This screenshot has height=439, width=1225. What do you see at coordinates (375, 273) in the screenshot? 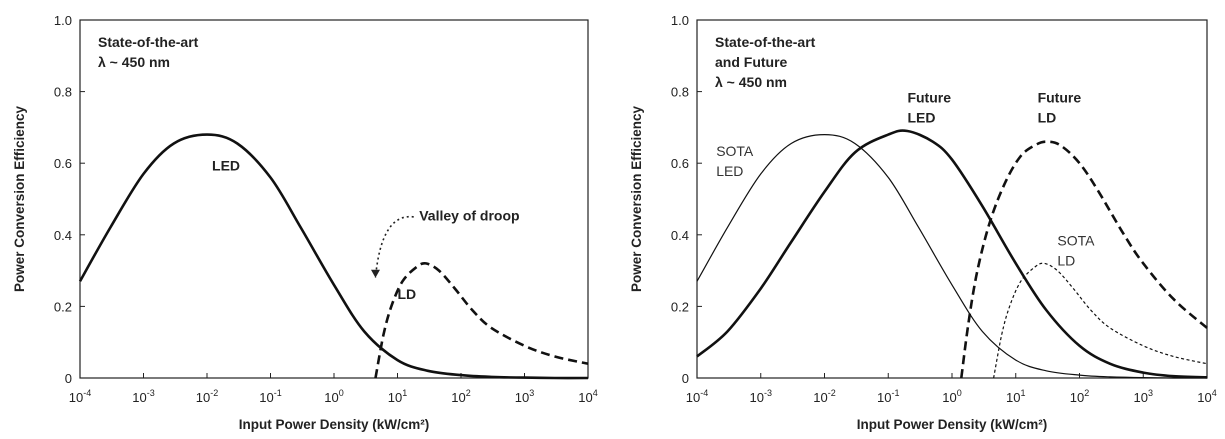
I see `arrow-head-icon` at bounding box center [375, 273].